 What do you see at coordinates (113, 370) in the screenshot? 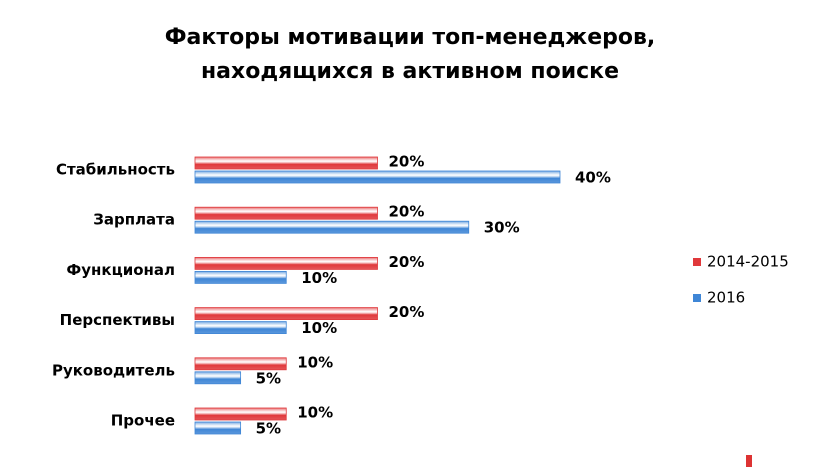
I see `y-tick-label: Руководитель` at bounding box center [113, 370].